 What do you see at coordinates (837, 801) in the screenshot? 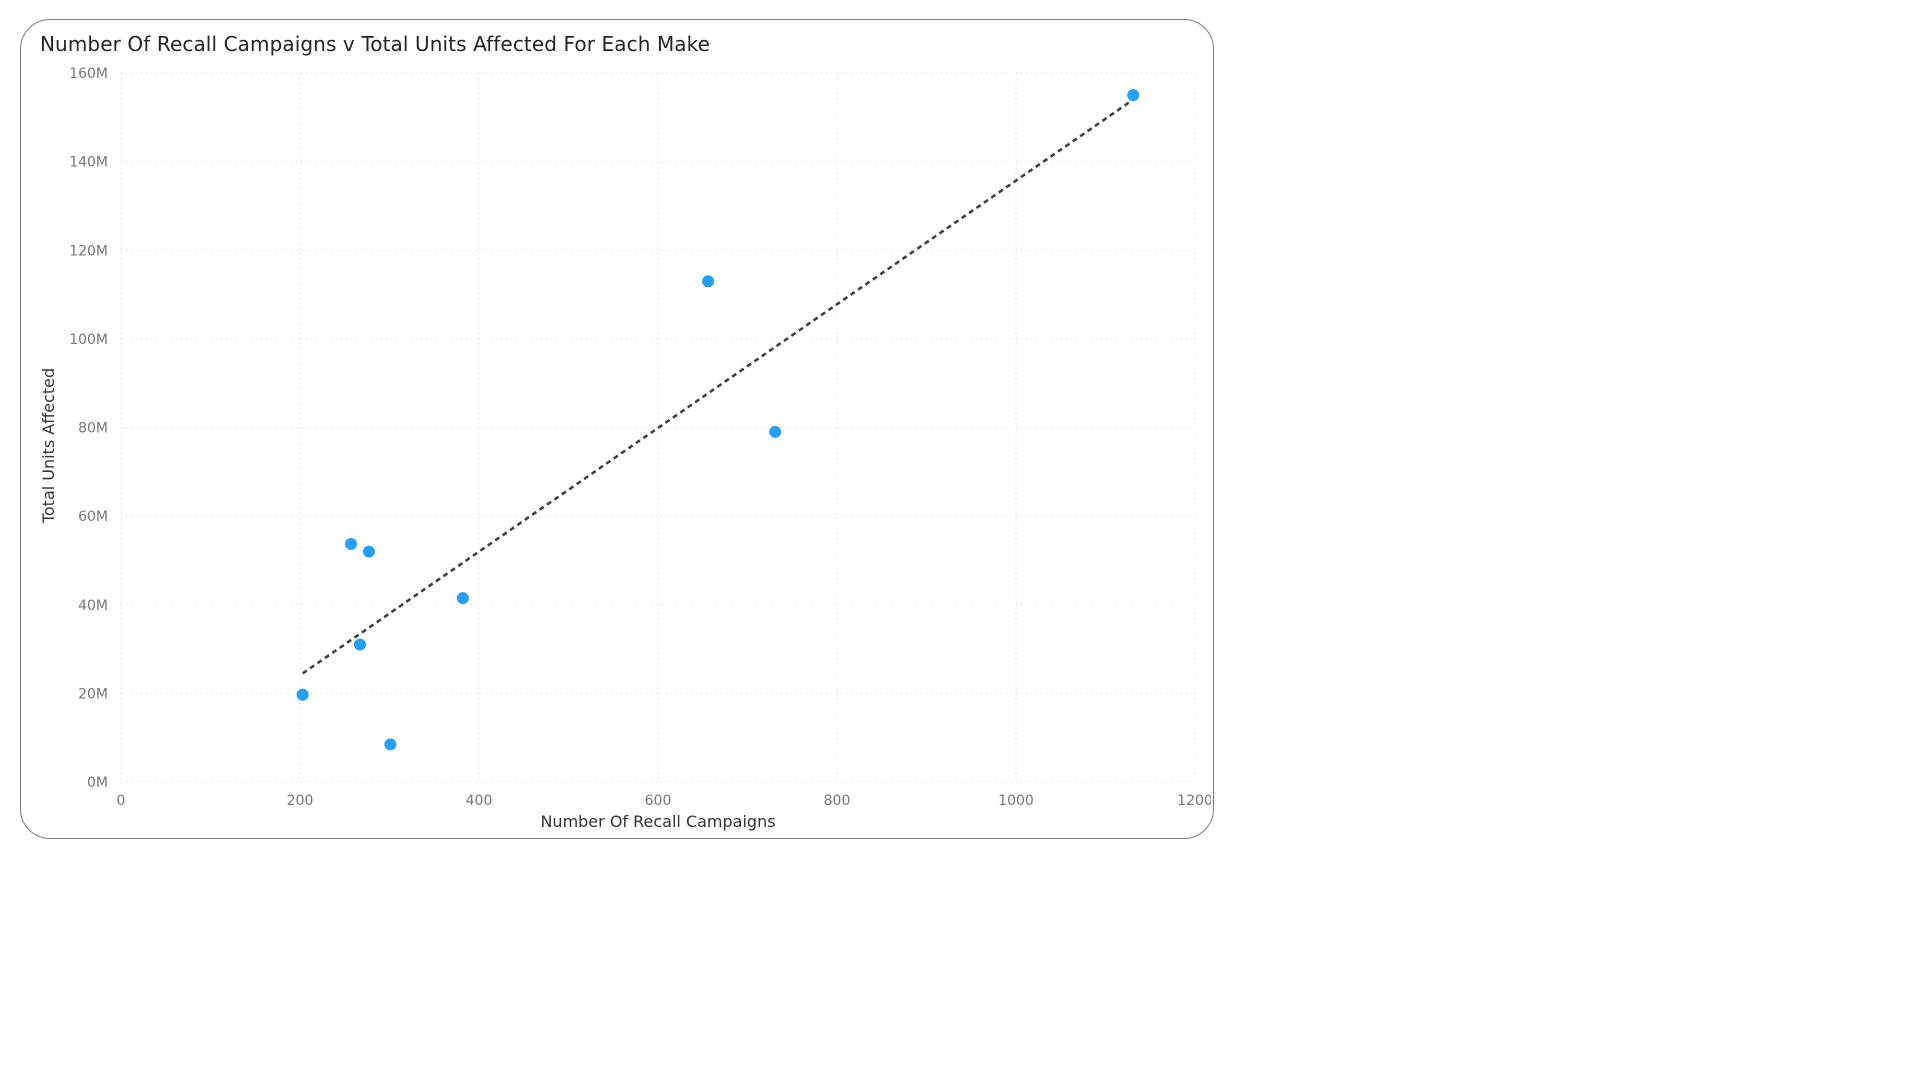
I see `x-tick-label: 800` at bounding box center [837, 801].